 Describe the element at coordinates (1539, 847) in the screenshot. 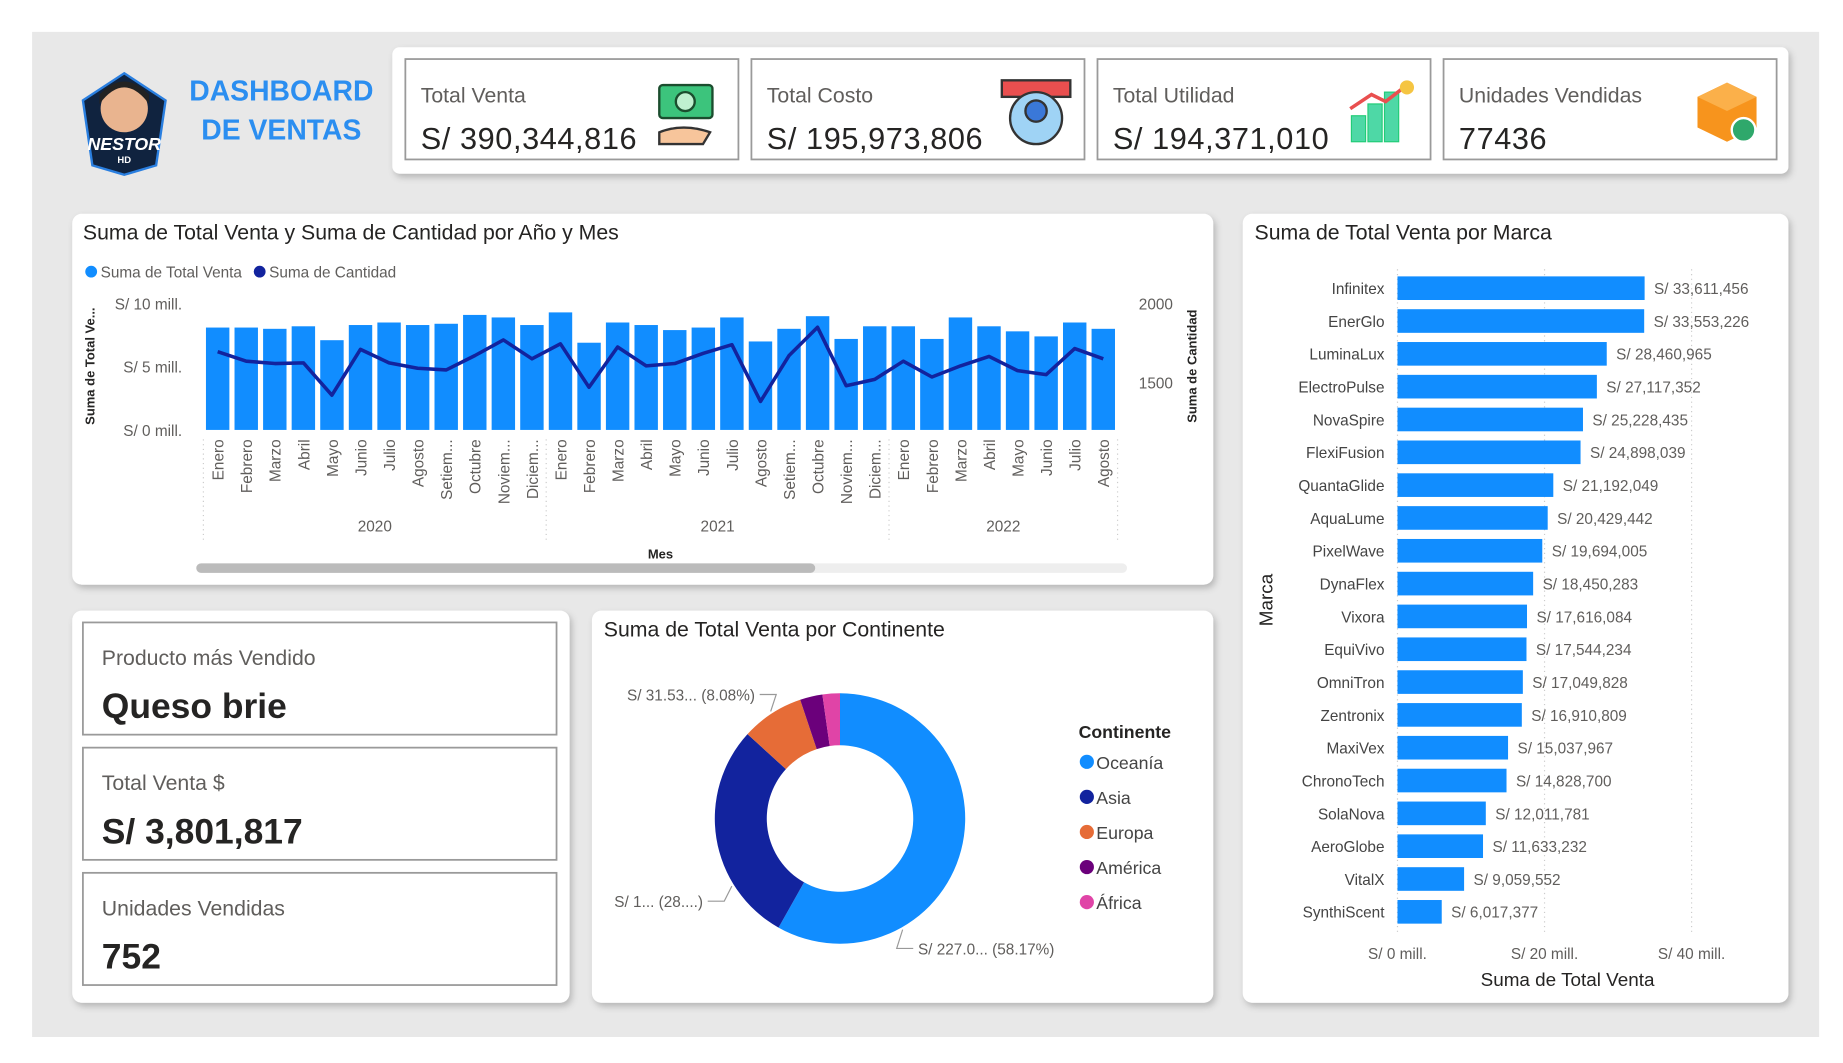

I see `data-label: S/ 11,633,232` at that location.